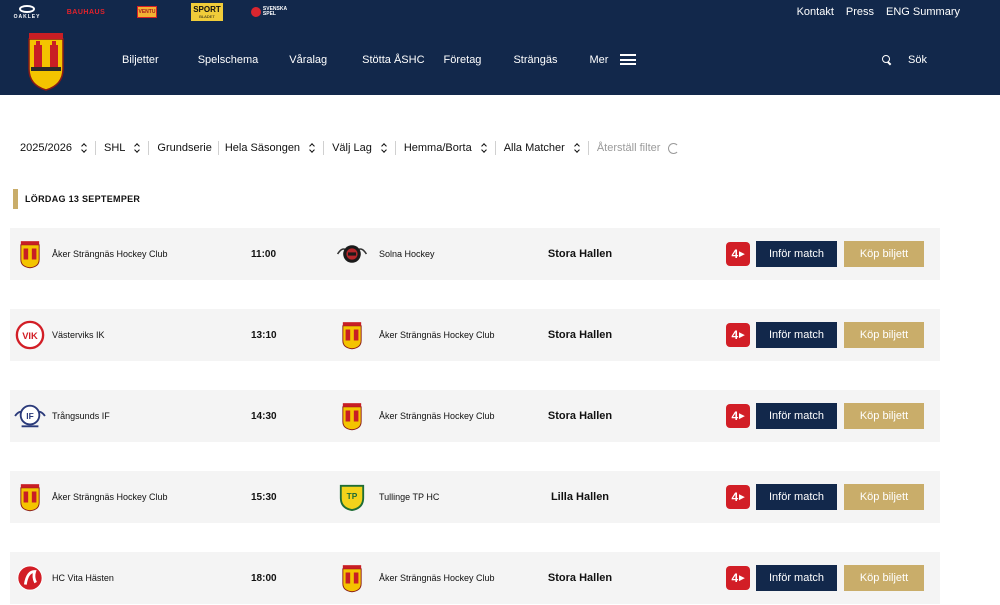 The height and width of the screenshot is (605, 1000). What do you see at coordinates (86, 12) in the screenshot?
I see `bauhaus-logo: BAUHAUS` at bounding box center [86, 12].